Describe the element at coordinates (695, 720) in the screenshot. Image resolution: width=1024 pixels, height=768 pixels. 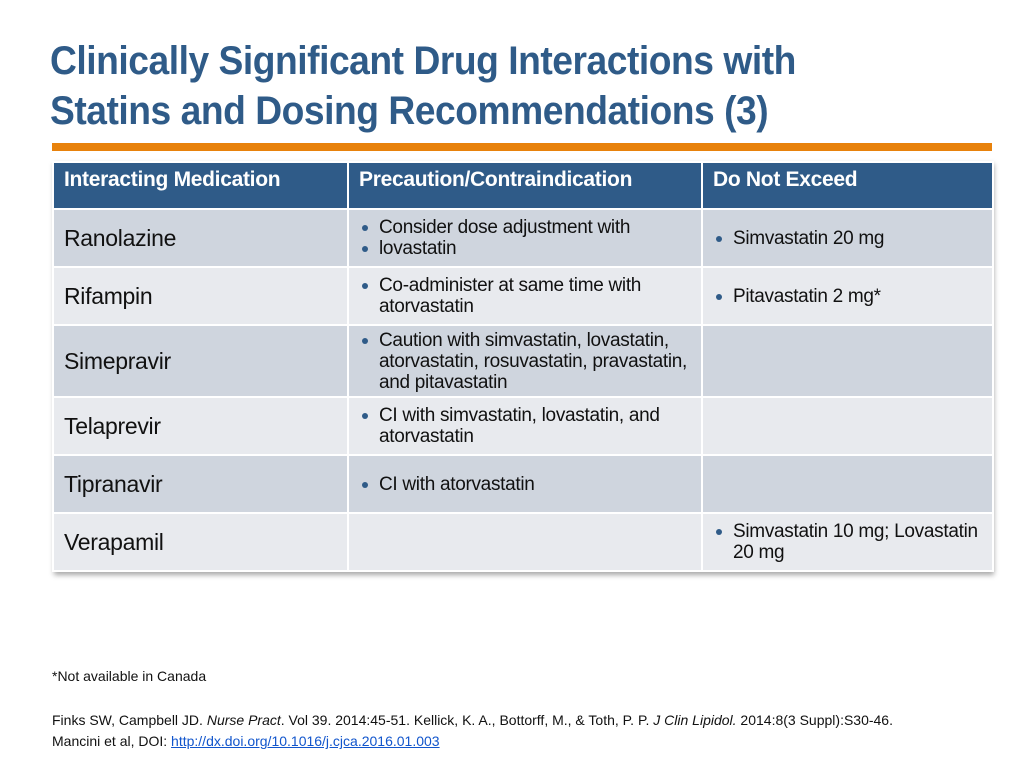
I see `journal-title: J Clin Lipidol.` at that location.